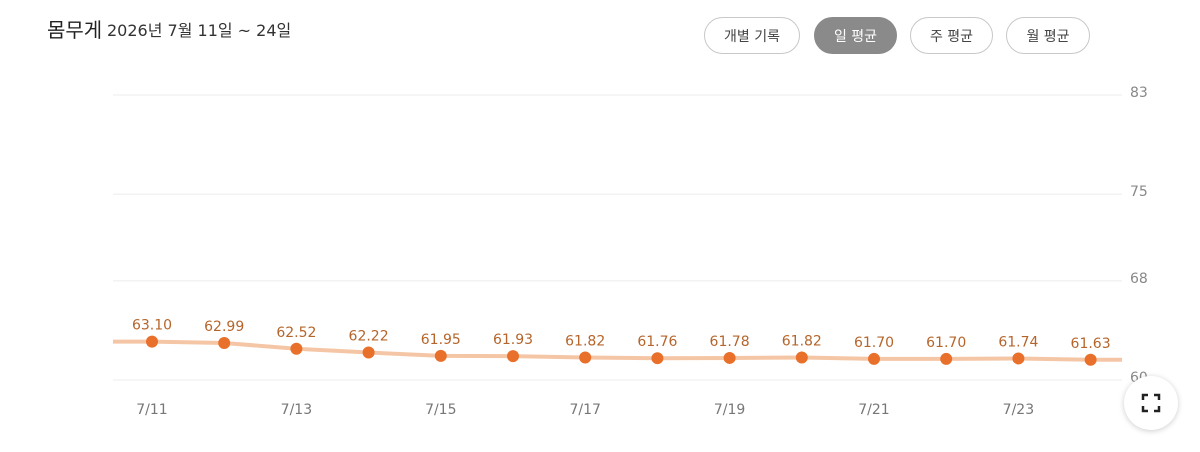  I want to click on value-label: 61.95, so click(441, 340).